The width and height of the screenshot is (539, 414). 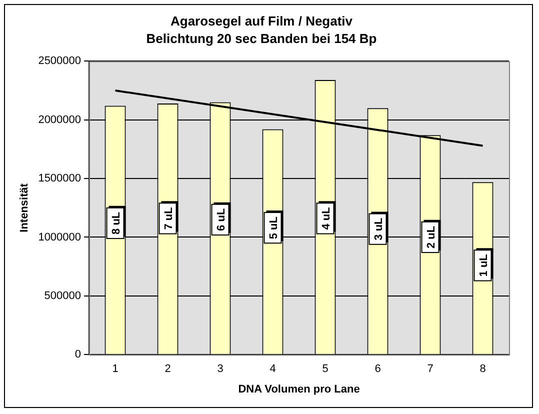 I want to click on x-tick-label: 5, so click(x=325, y=369).